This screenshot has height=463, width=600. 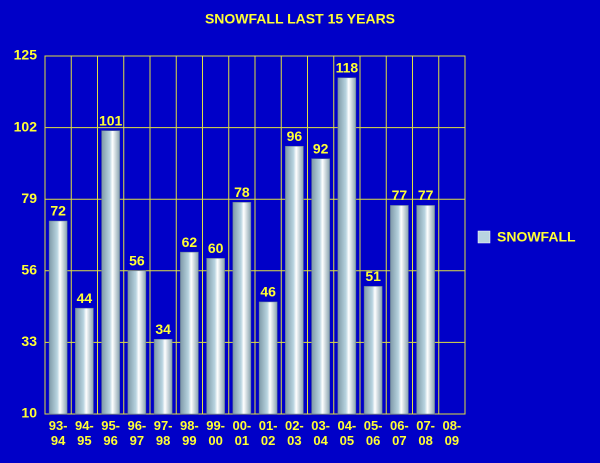 What do you see at coordinates (111, 120) in the screenshot?
I see `data-label: 101` at bounding box center [111, 120].